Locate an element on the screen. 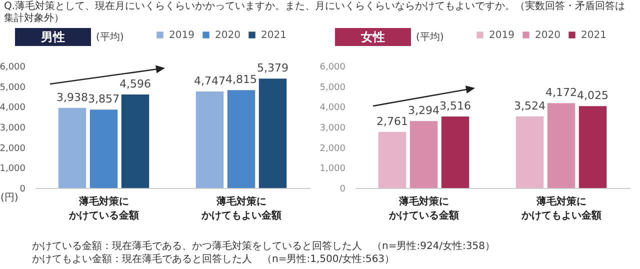 Image resolution: width=640 pixels, height=269 pixels. data-label: 2,761 is located at coordinates (392, 121).